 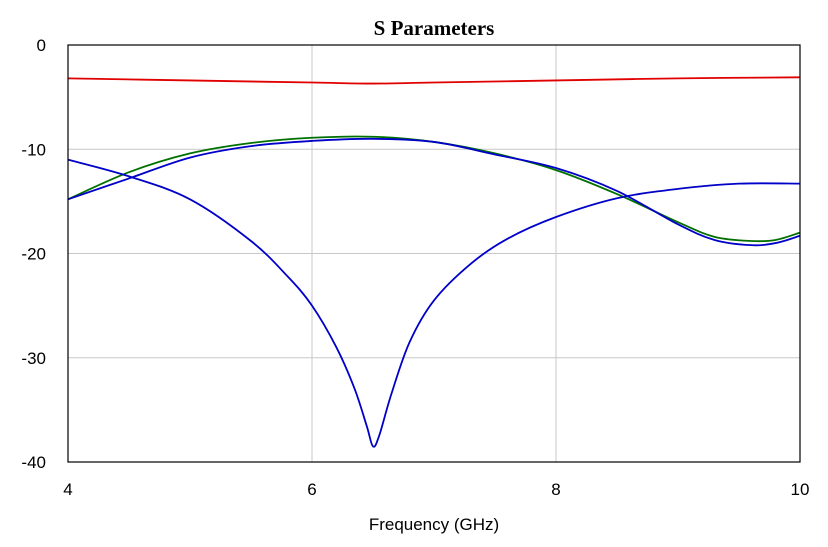 What do you see at coordinates (555, 489) in the screenshot?
I see `x-tick-label: 8` at bounding box center [555, 489].